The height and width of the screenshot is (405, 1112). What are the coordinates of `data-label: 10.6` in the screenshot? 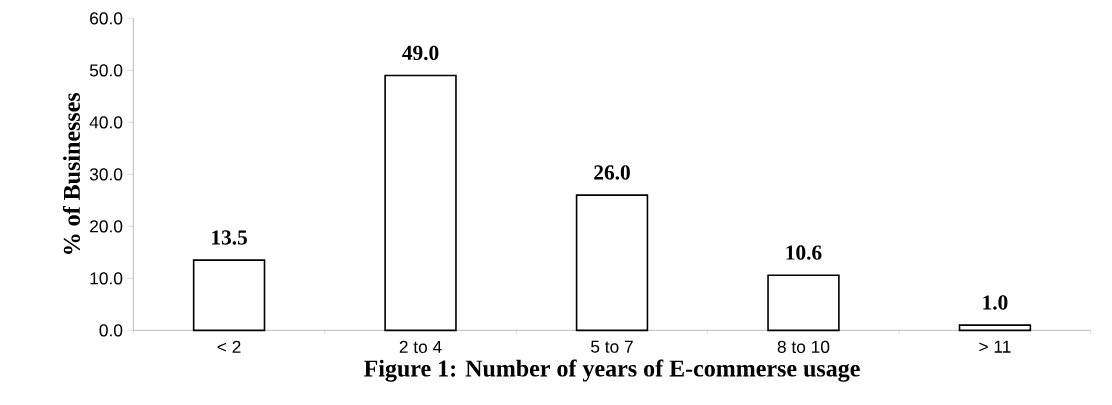 It's located at (804, 252).